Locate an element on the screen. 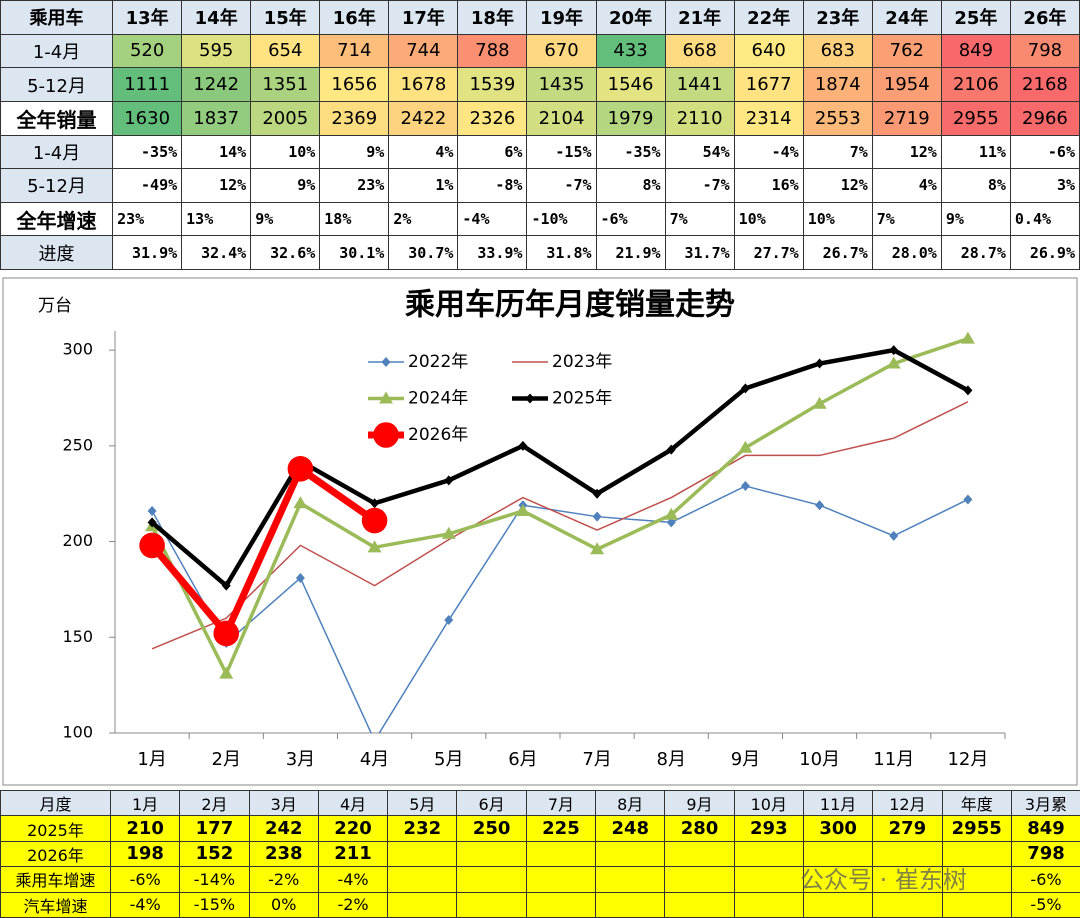 The image size is (1080, 918). row-label: 5-12月 is located at coordinates (57, 185).